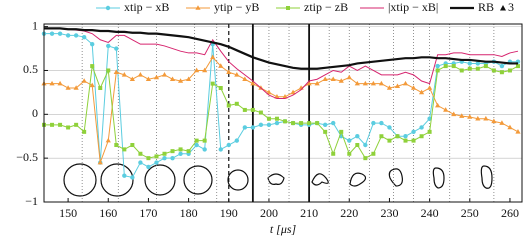 Image resolution: width=527 pixels, height=245 pixels. Describe the element at coordinates (326, 7) in the screenshot. I see `legend-label: ztip − zB` at that location.